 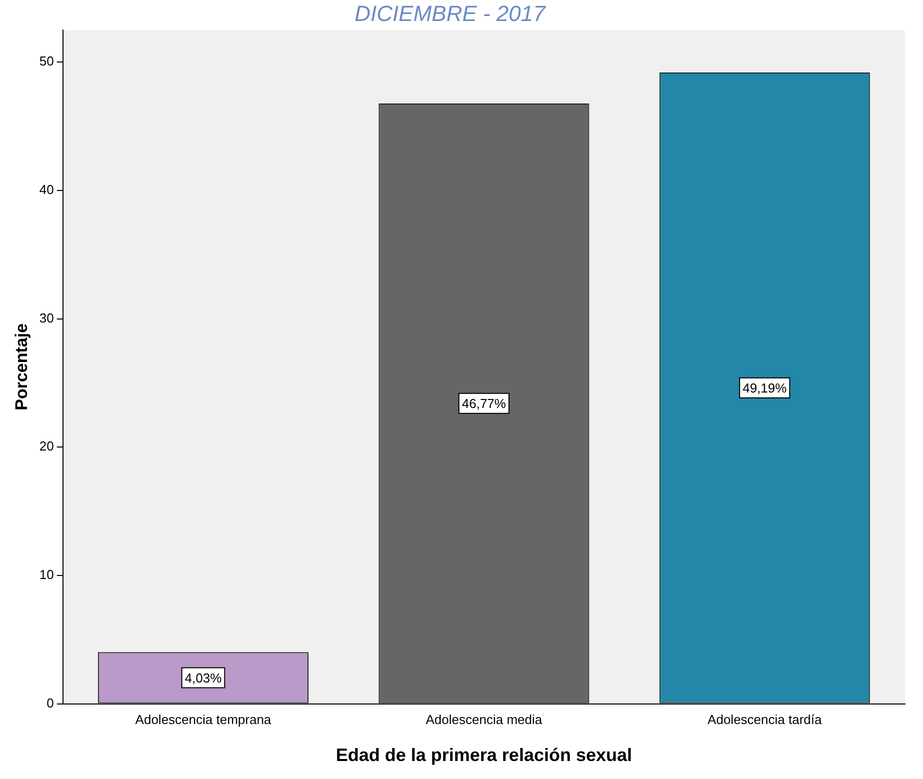 What do you see at coordinates (450, 13) in the screenshot?
I see `text: DICIEMBRE - 2017` at bounding box center [450, 13].